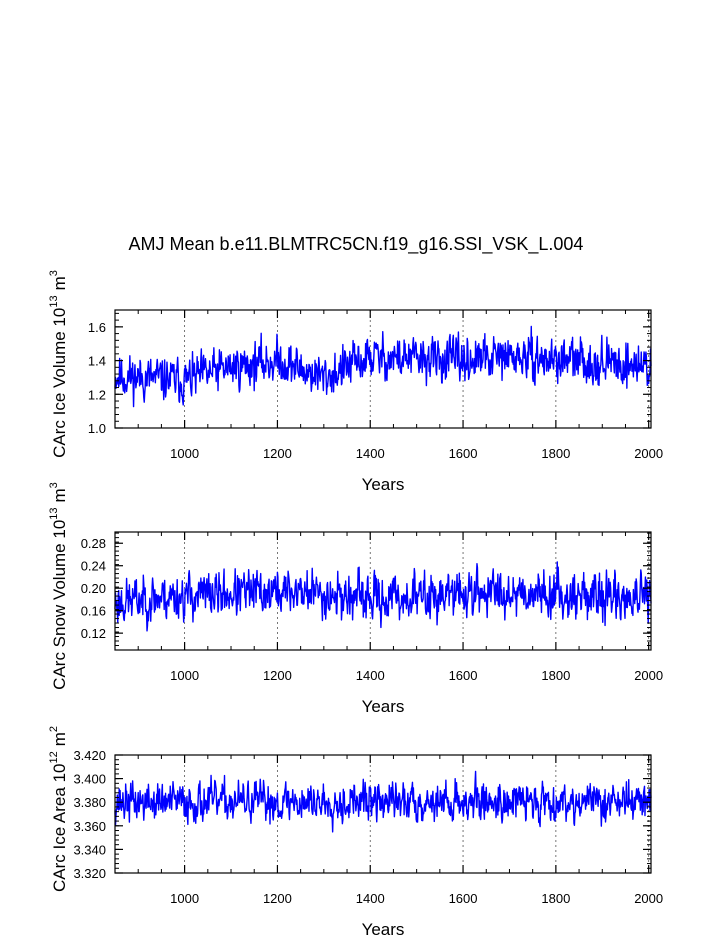 This screenshot has height=935, width=723. What do you see at coordinates (93, 566) in the screenshot?
I see `tick-label-y: 0.24` at bounding box center [93, 566].